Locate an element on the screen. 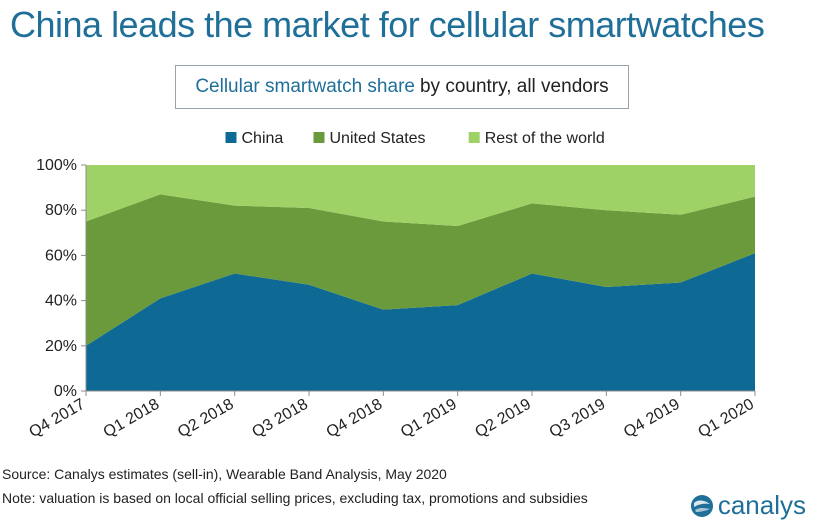 Image resolution: width=822 pixels, height=522 pixels. area-series-rest-of-the-world is located at coordinates (420, 196).